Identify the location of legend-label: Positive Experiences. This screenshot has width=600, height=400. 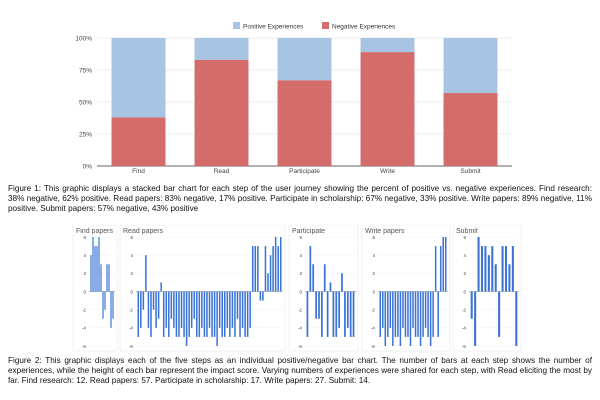
(273, 27).